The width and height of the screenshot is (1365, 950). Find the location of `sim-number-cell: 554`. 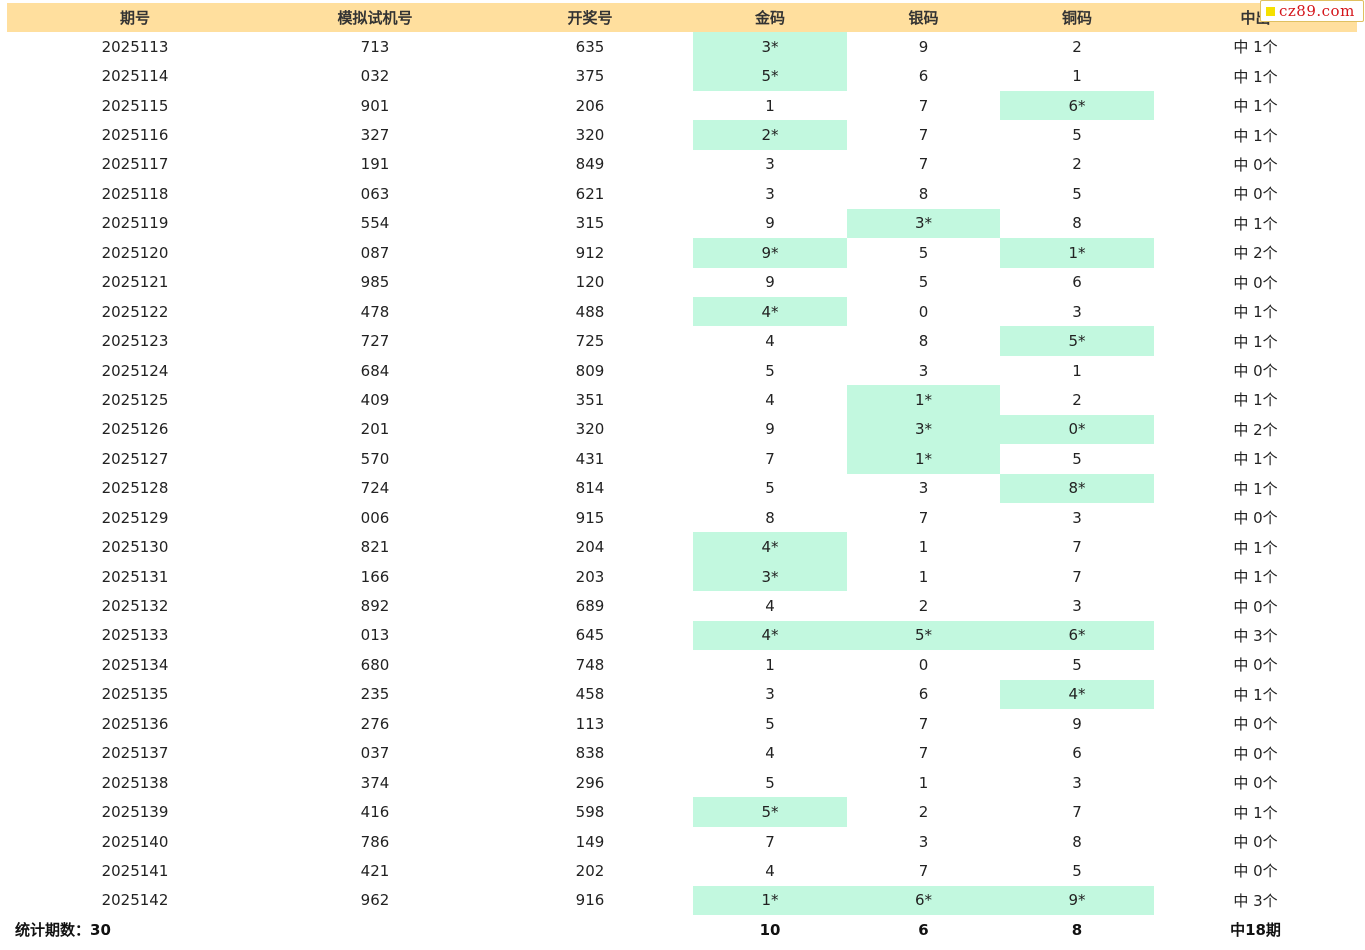

sim-number-cell: 554 is located at coordinates (375, 223).